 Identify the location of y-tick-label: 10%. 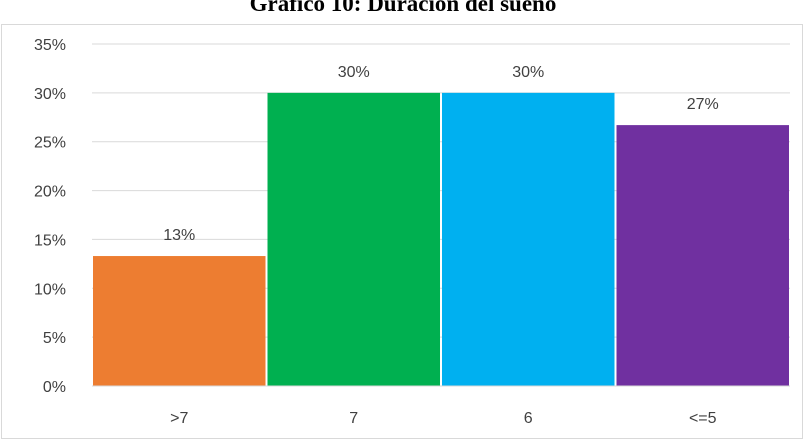
(50, 289).